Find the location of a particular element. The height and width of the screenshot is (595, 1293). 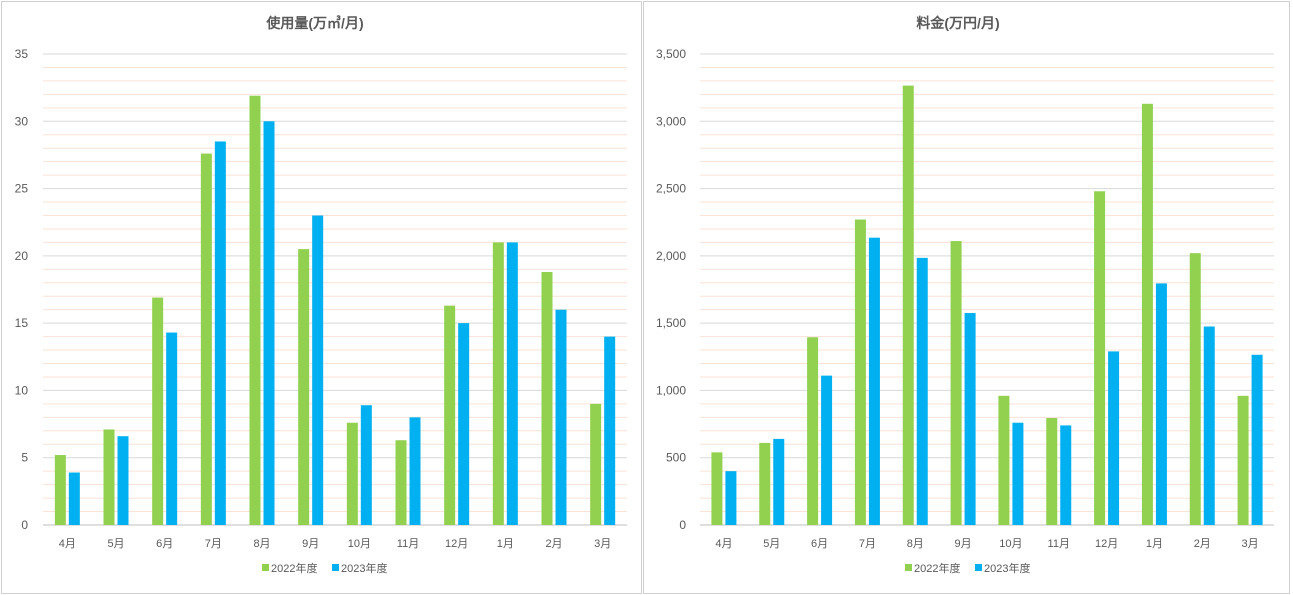

y-tick-label: 15 is located at coordinates (22, 323).